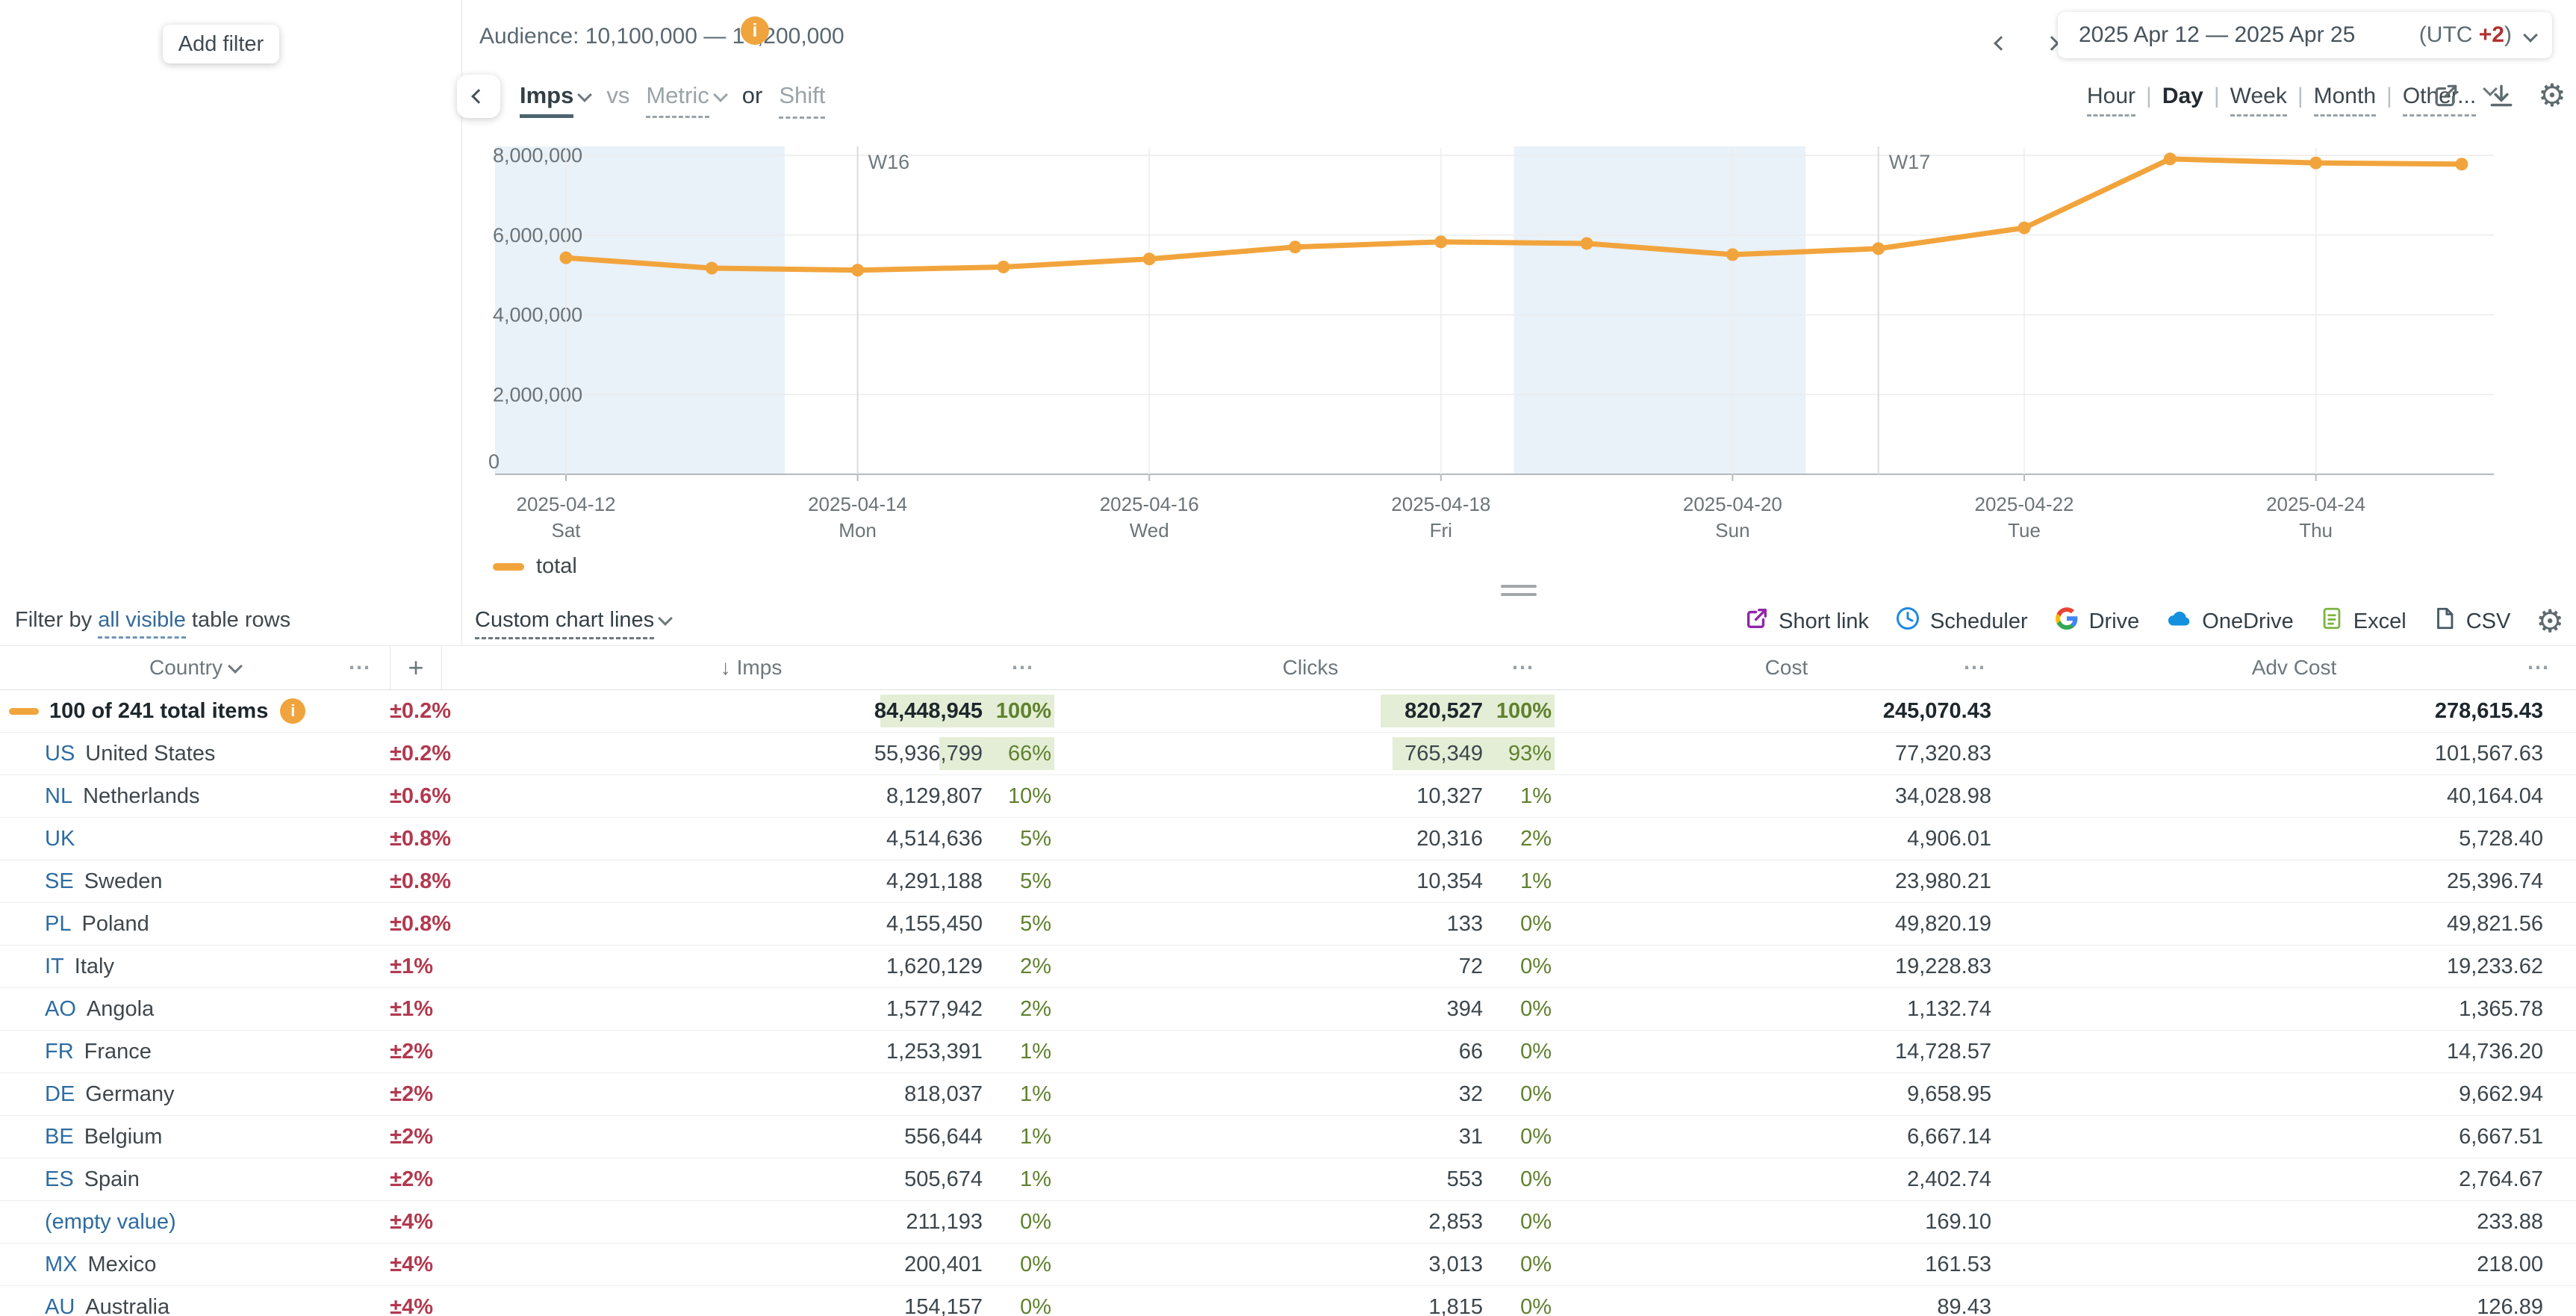 This screenshot has height=1316, width=2576. What do you see at coordinates (59, 1051) in the screenshot?
I see `country-code-link: FR` at bounding box center [59, 1051].